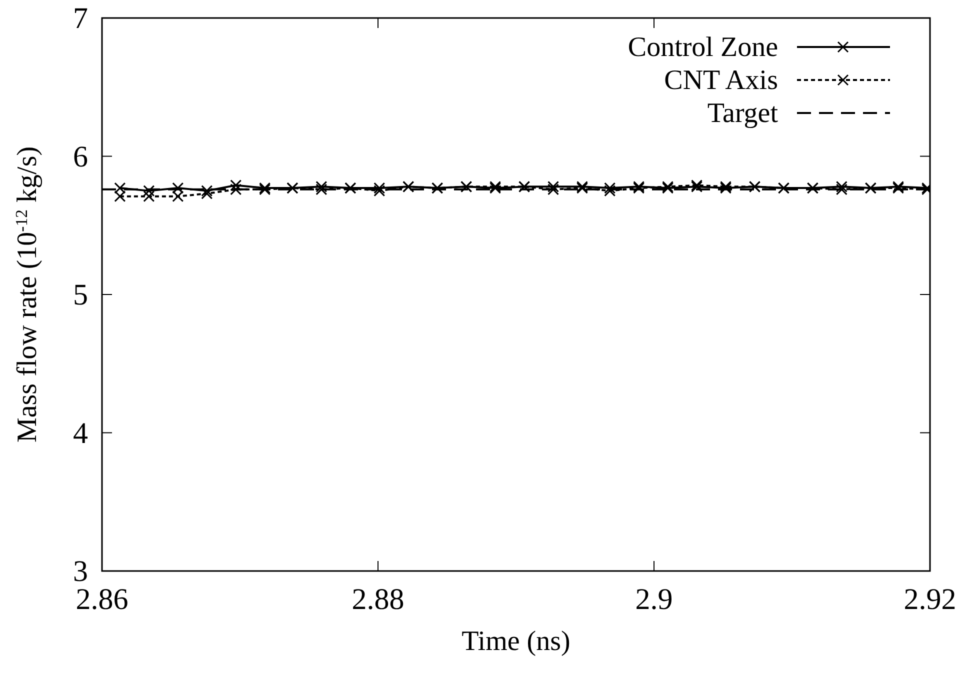 This screenshot has width=969, height=675. I want to click on legend-label: Target, so click(742, 113).